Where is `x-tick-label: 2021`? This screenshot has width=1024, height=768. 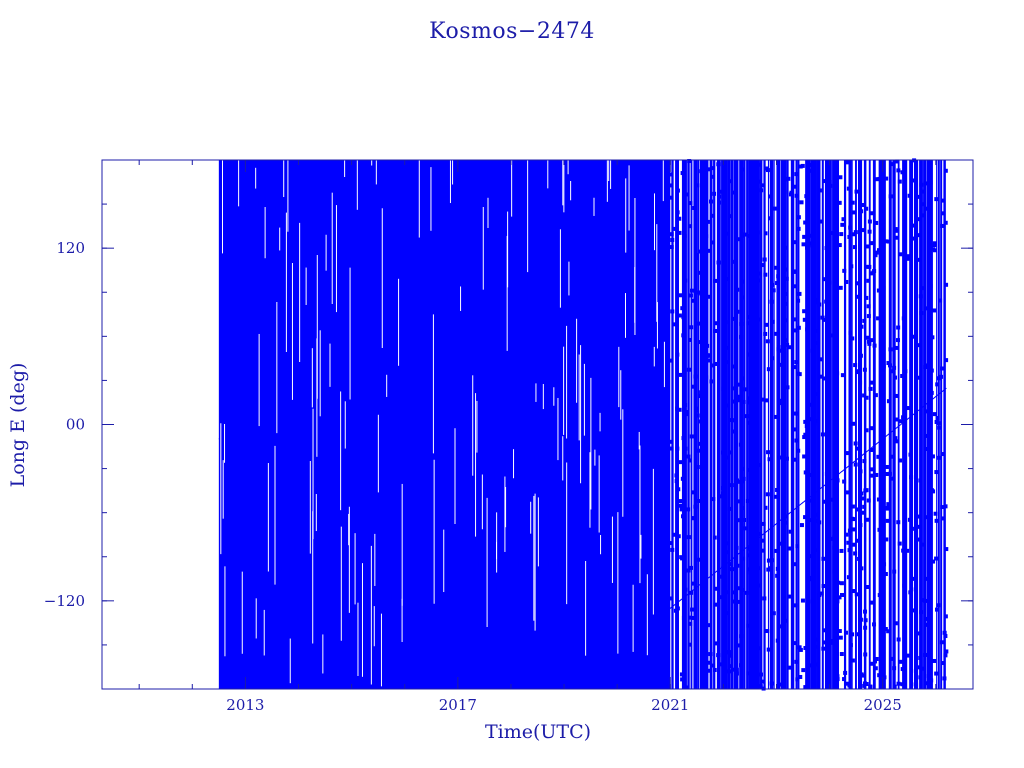
x-tick-label: 2021 is located at coordinates (670, 705).